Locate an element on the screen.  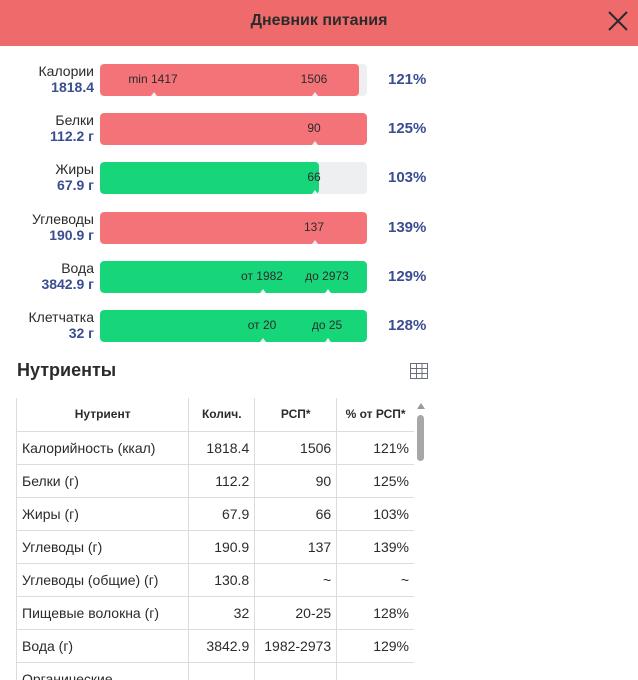
progress-bar: от 20 до 25 is located at coordinates (233, 326).